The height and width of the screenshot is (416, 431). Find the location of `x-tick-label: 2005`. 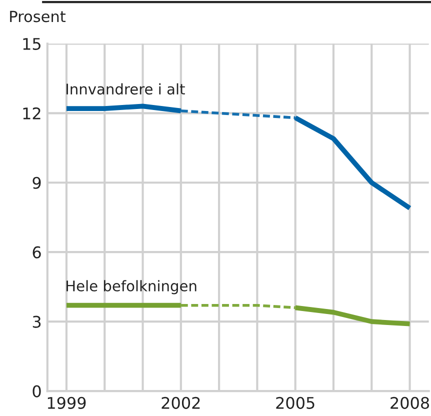

x-tick-label: 2005 is located at coordinates (295, 402).